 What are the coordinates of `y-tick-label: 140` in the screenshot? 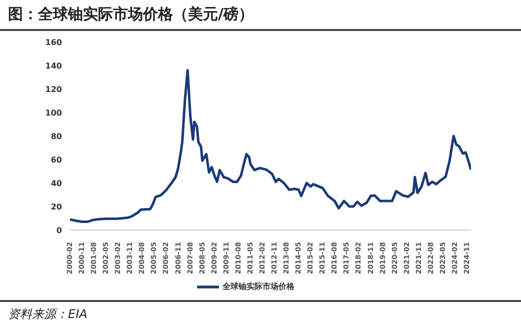 It's located at (53, 65).